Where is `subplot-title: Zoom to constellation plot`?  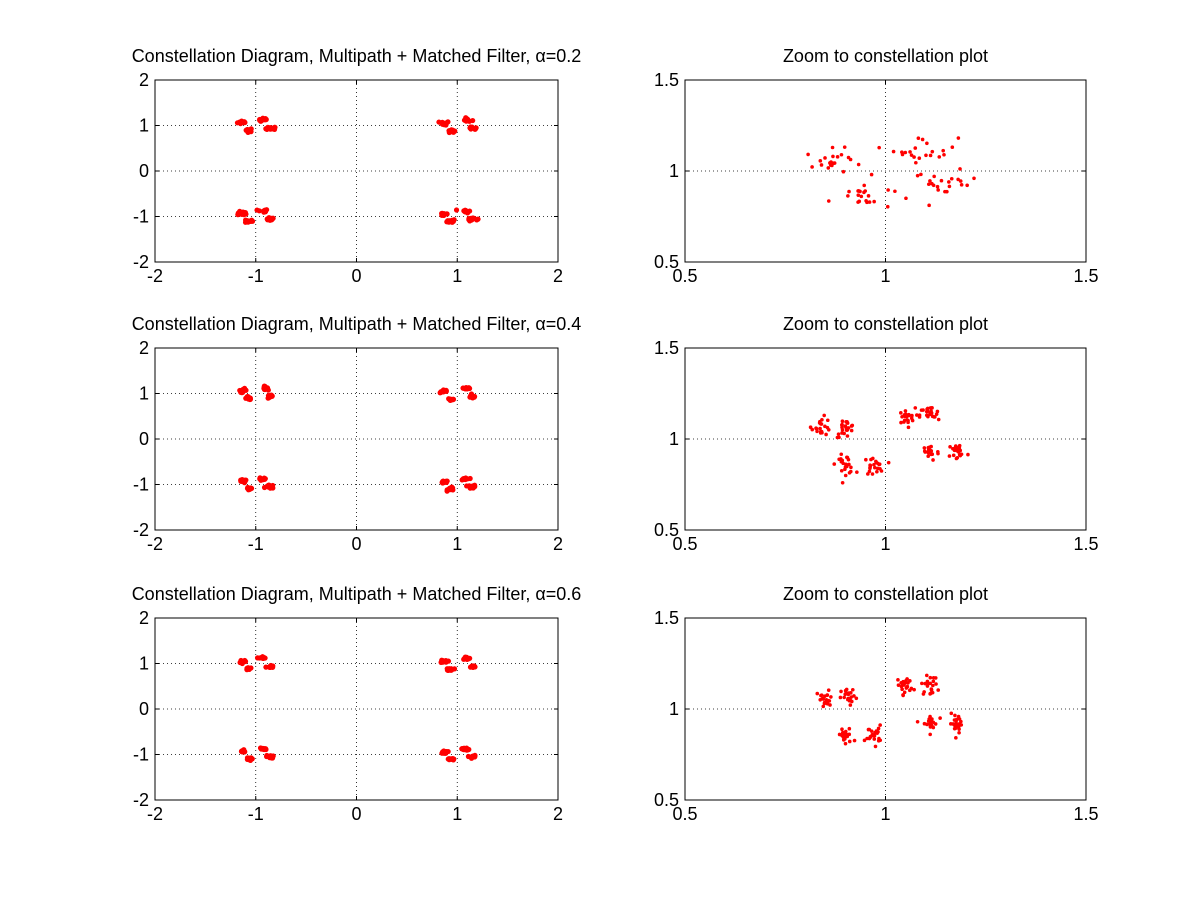 subplot-title: Zoom to constellation plot is located at coordinates (885, 56).